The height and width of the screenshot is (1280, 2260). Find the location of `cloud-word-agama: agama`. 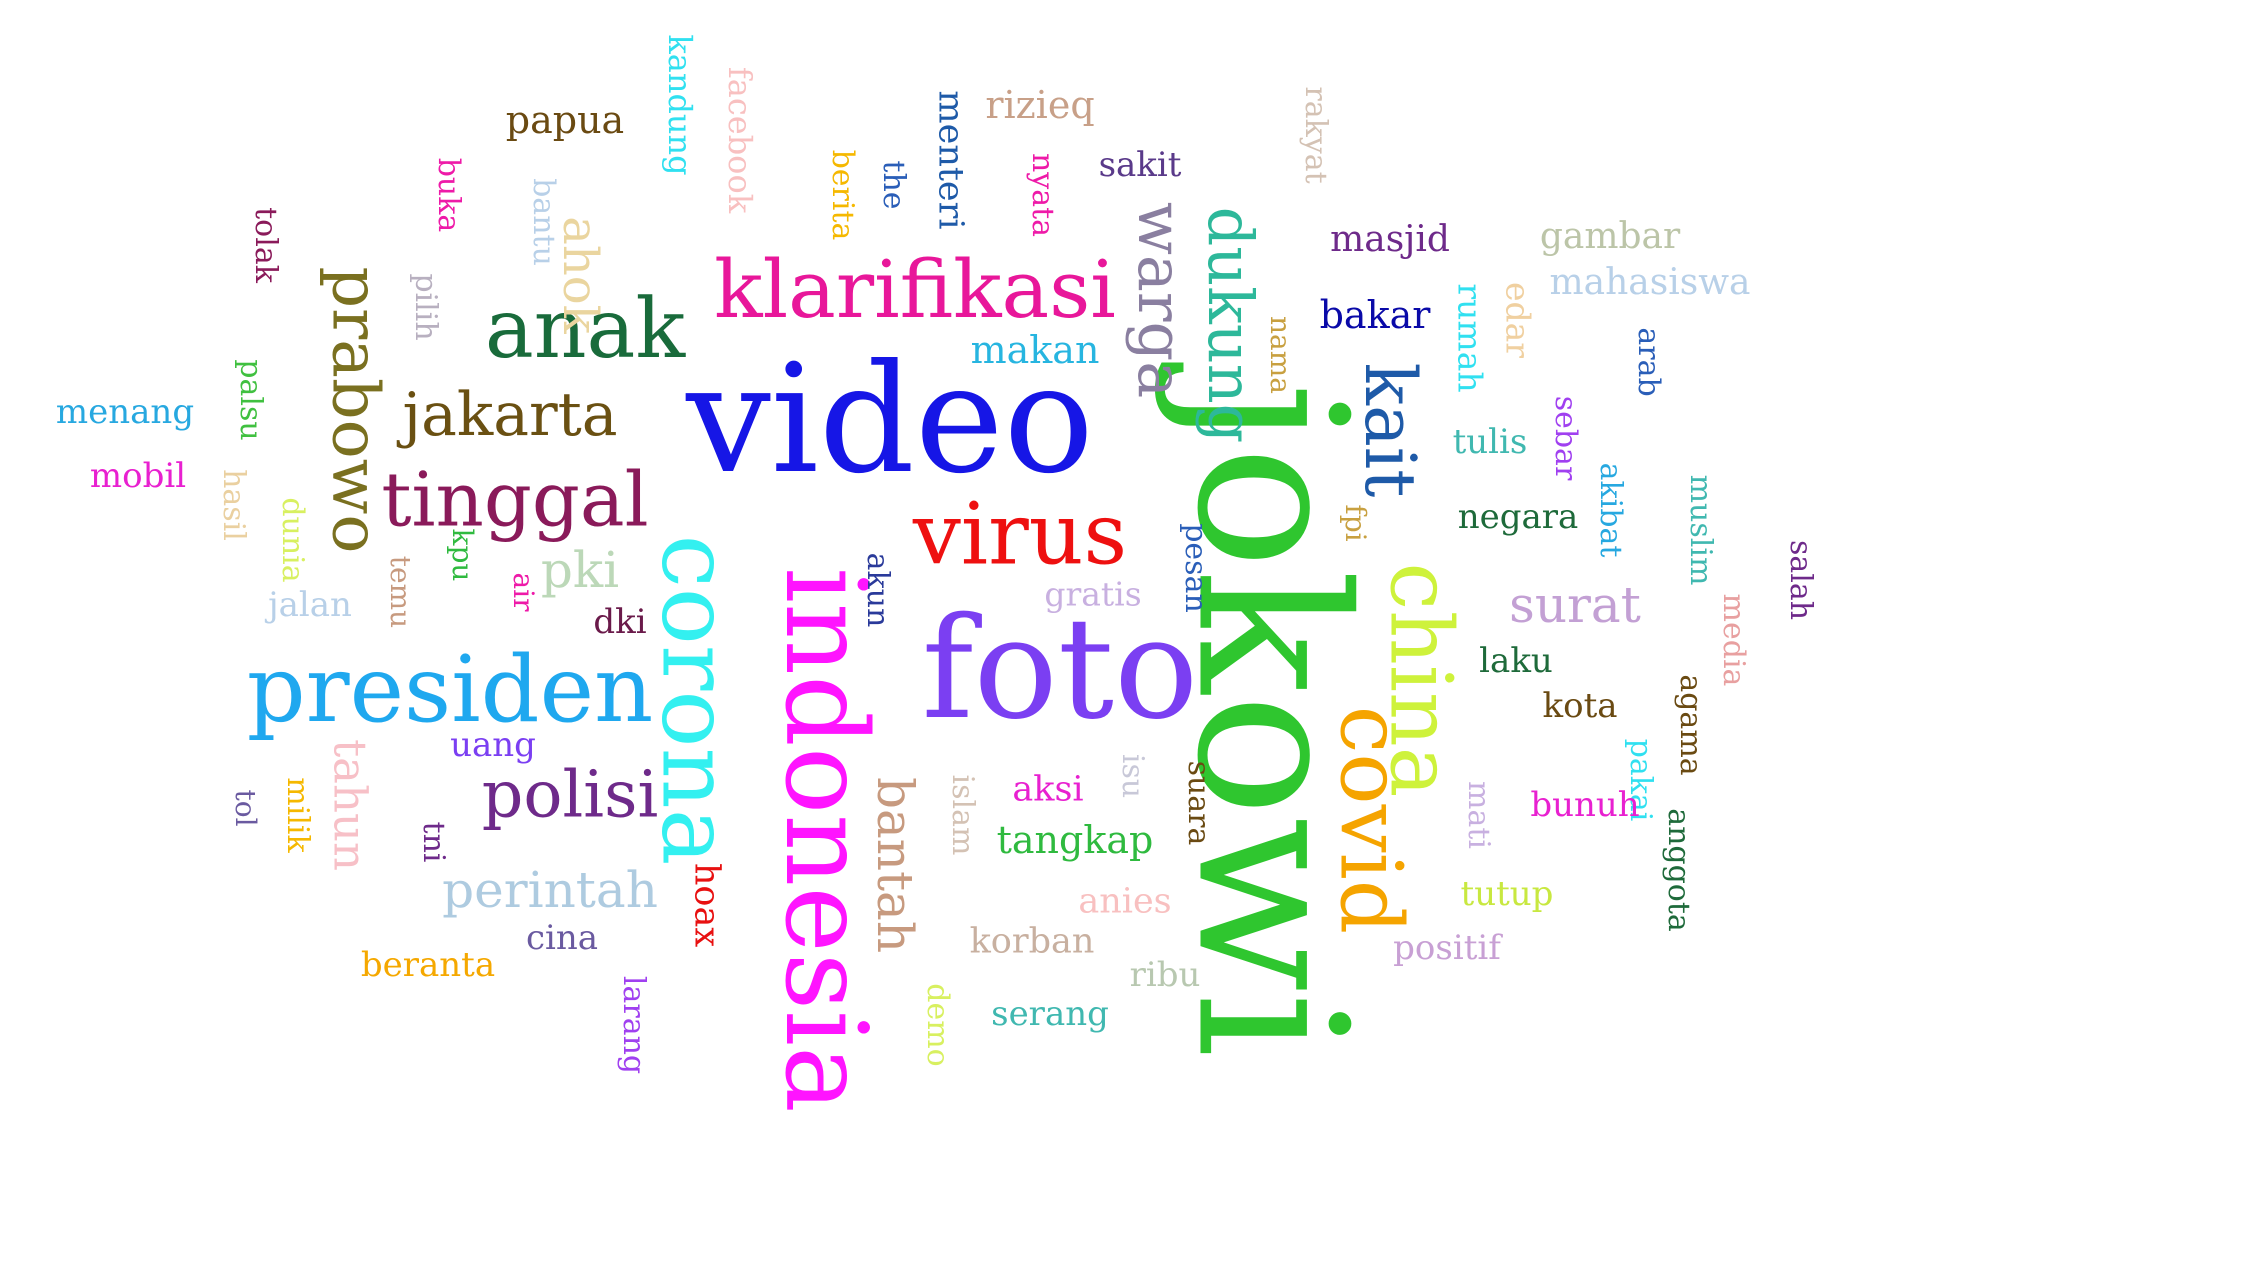

cloud-word-agama: agama is located at coordinates (1690, 725).